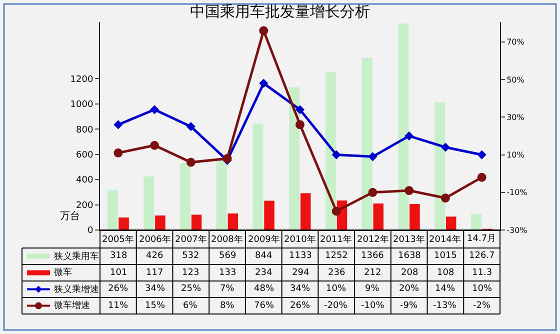 This screenshot has width=560, height=334. Describe the element at coordinates (85, 205) in the screenshot. I see `y-tick-label: 200` at that location.